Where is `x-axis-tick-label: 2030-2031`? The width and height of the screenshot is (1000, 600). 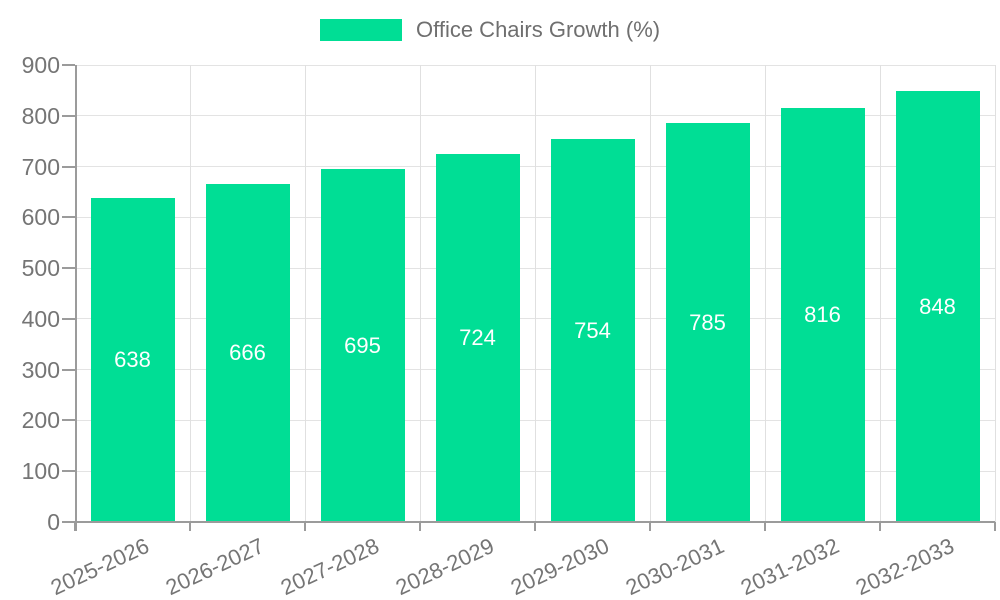
x-axis-tick-label: 2030-2031 is located at coordinates (675, 566).